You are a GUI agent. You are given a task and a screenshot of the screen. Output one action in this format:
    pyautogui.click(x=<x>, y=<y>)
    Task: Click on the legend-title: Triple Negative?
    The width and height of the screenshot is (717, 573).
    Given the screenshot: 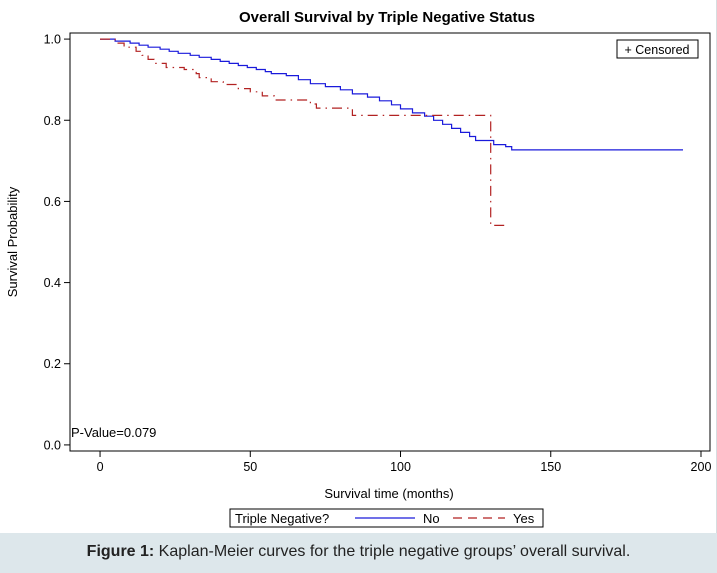 What is the action you would take?
    pyautogui.click(x=282, y=518)
    